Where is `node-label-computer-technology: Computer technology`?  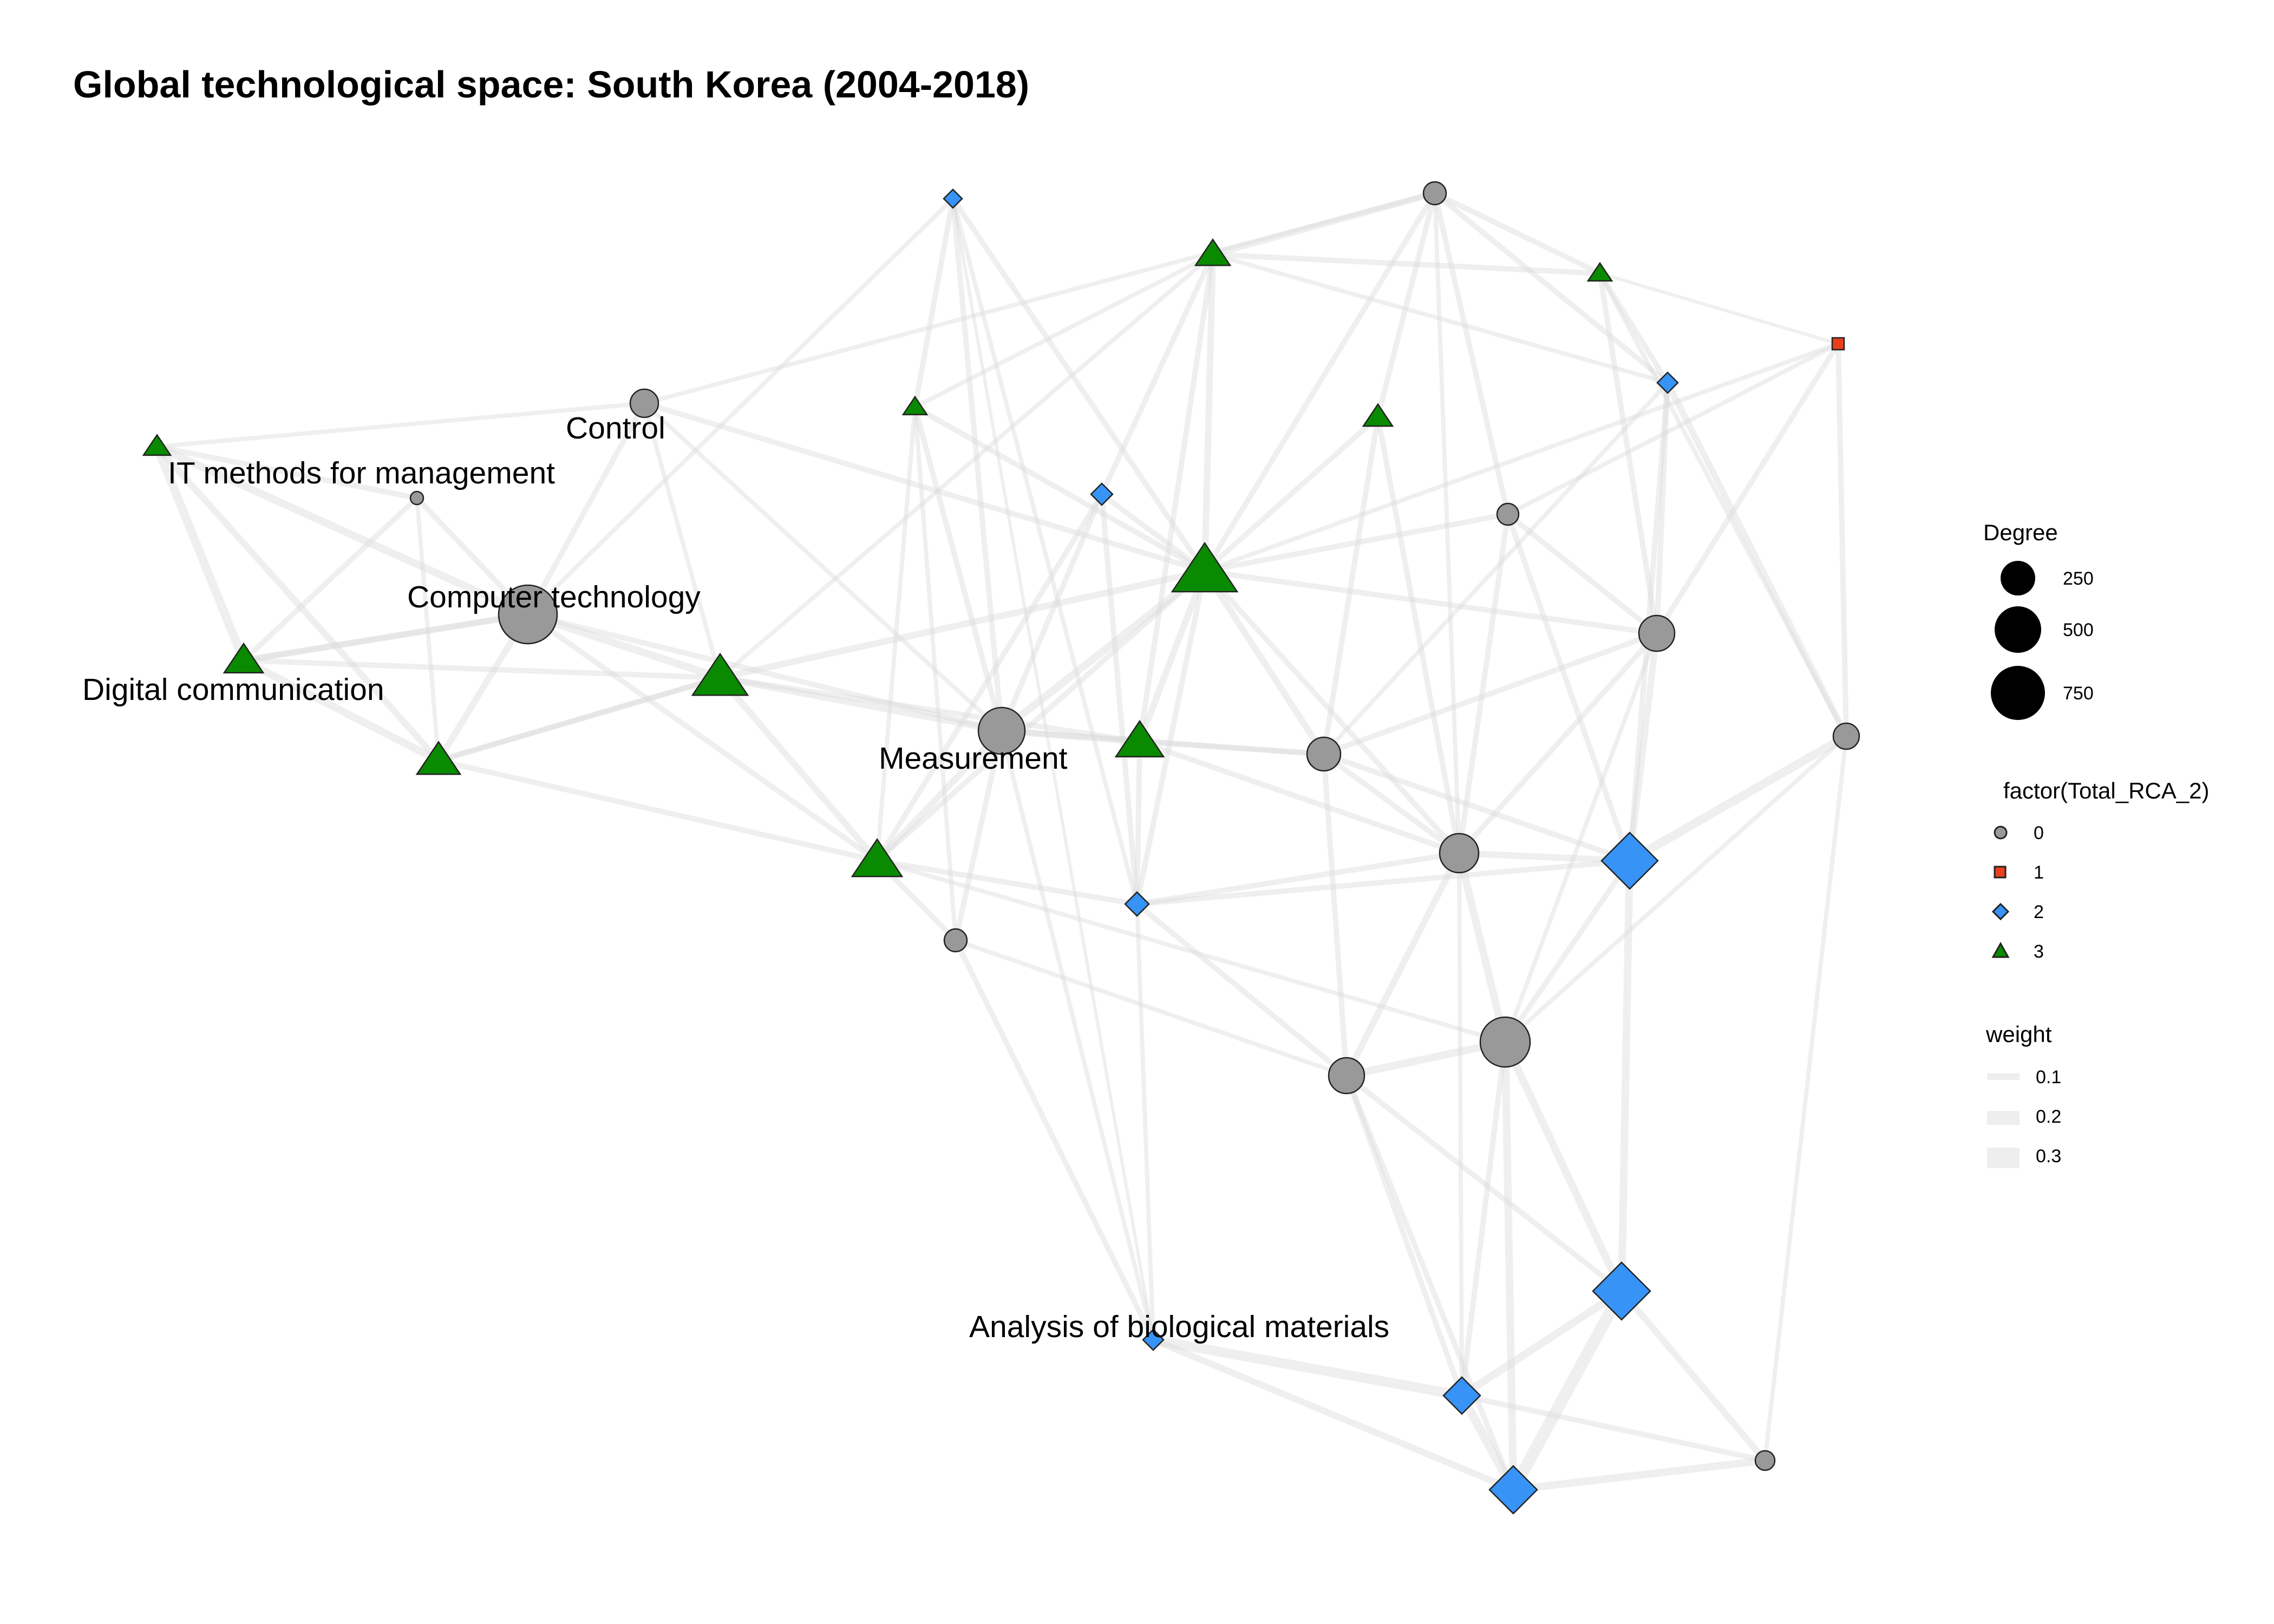
node-label-computer-technology: Computer technology is located at coordinates (554, 597).